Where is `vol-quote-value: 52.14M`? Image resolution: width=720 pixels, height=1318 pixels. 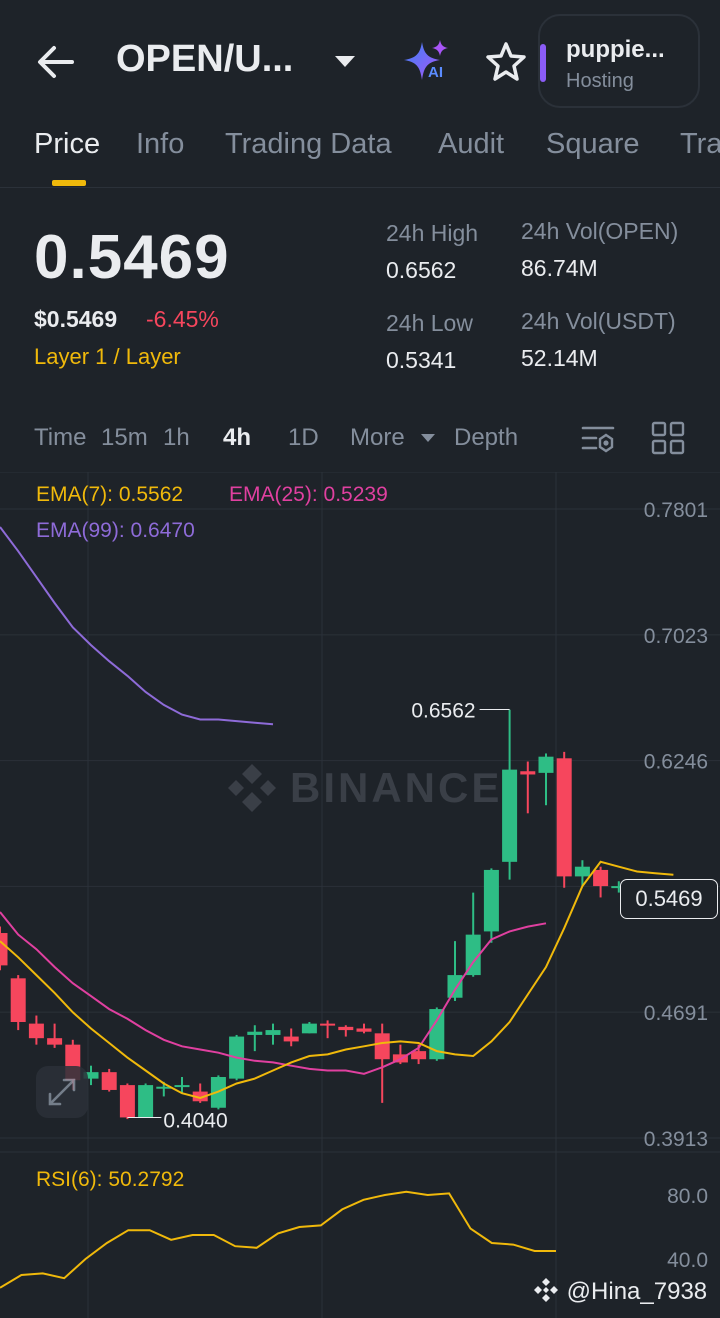 vol-quote-value: 52.14M is located at coordinates (559, 358).